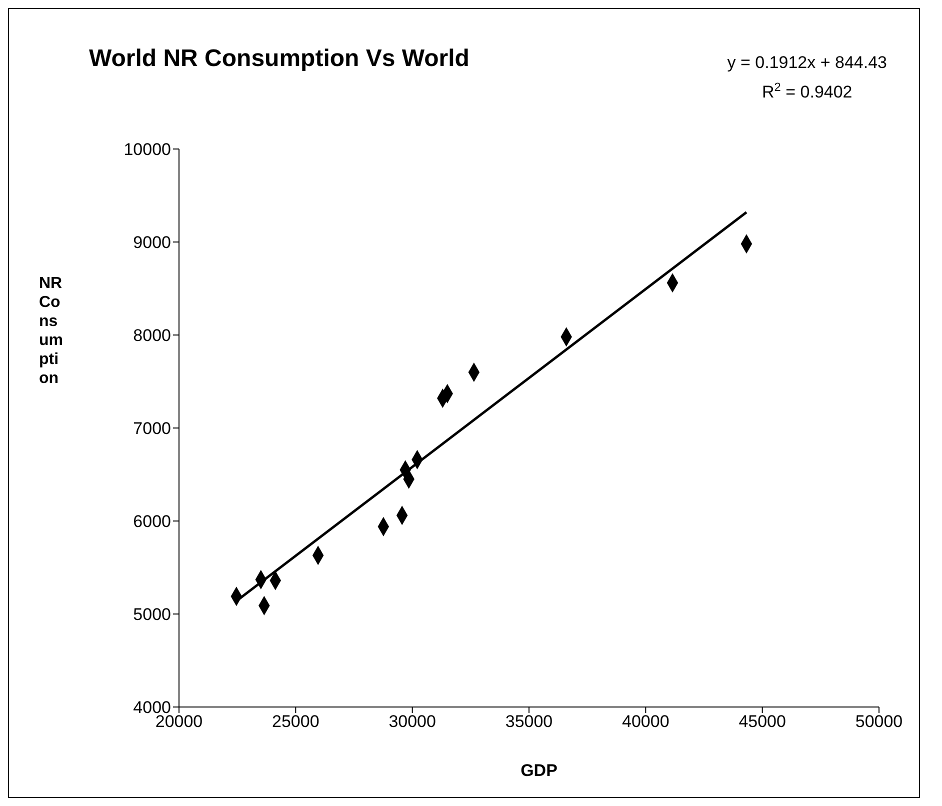 This screenshot has width=942, height=806. What do you see at coordinates (51, 331) in the screenshot?
I see `y-axis-title: NR Consumption` at bounding box center [51, 331].